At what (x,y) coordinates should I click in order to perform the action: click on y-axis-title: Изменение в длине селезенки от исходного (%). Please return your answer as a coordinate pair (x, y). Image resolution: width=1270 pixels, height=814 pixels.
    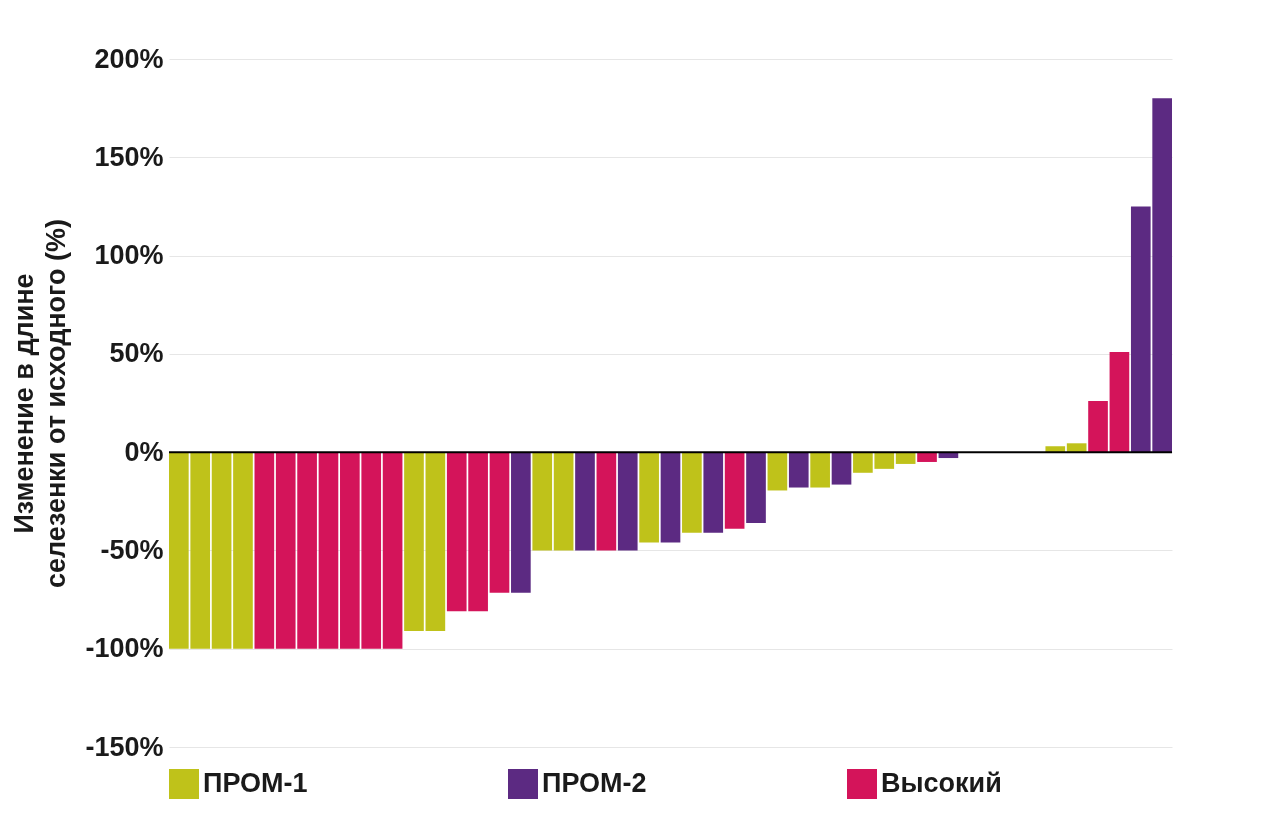
    Looking at the image, I should click on (40, 403).